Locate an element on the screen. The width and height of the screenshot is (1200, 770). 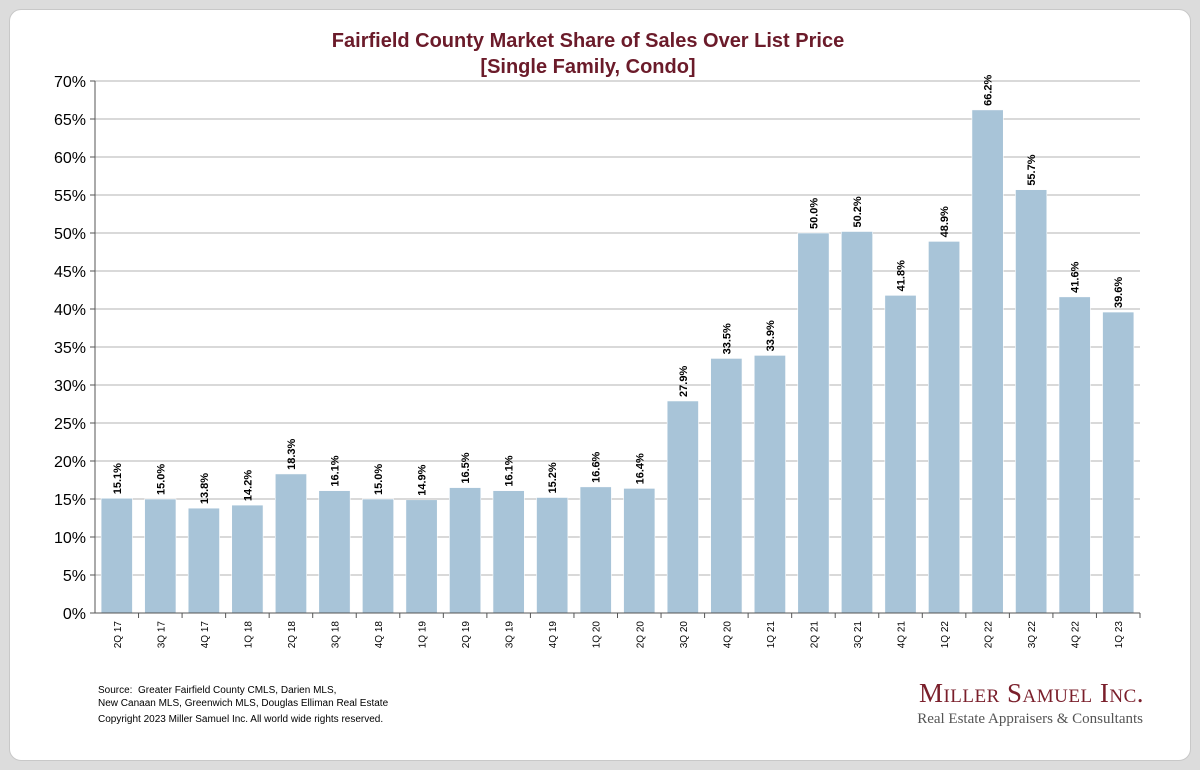
x-tick-label: 4Q 19 is located at coordinates (553, 635).